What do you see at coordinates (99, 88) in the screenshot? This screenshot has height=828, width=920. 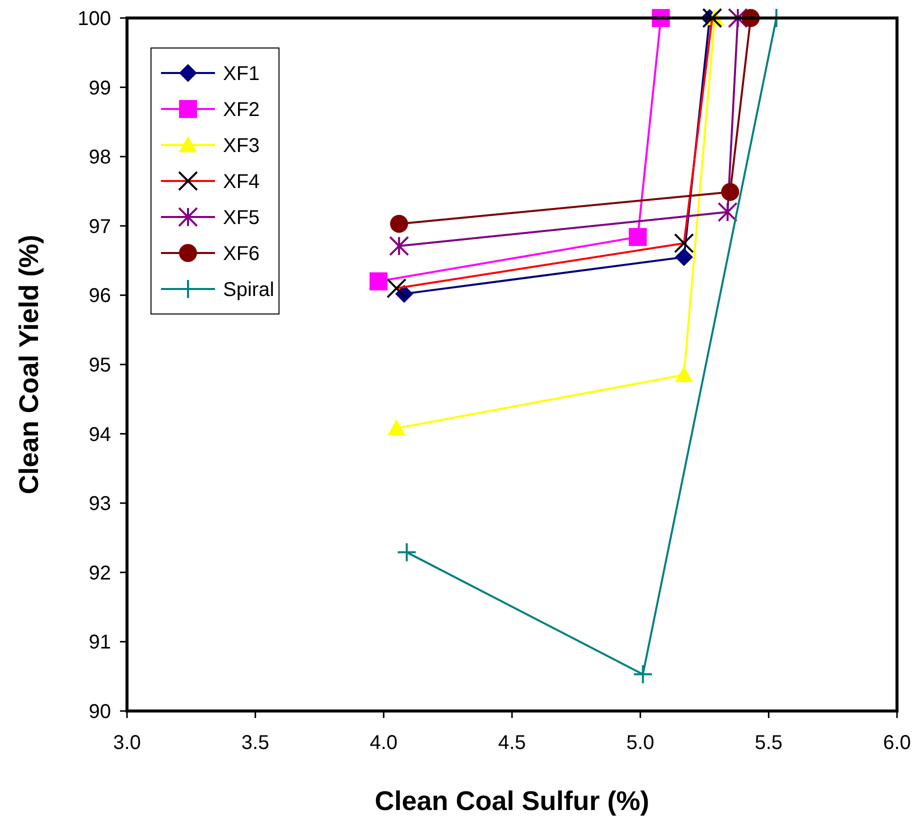 I see `y-tick-label: 99` at bounding box center [99, 88].